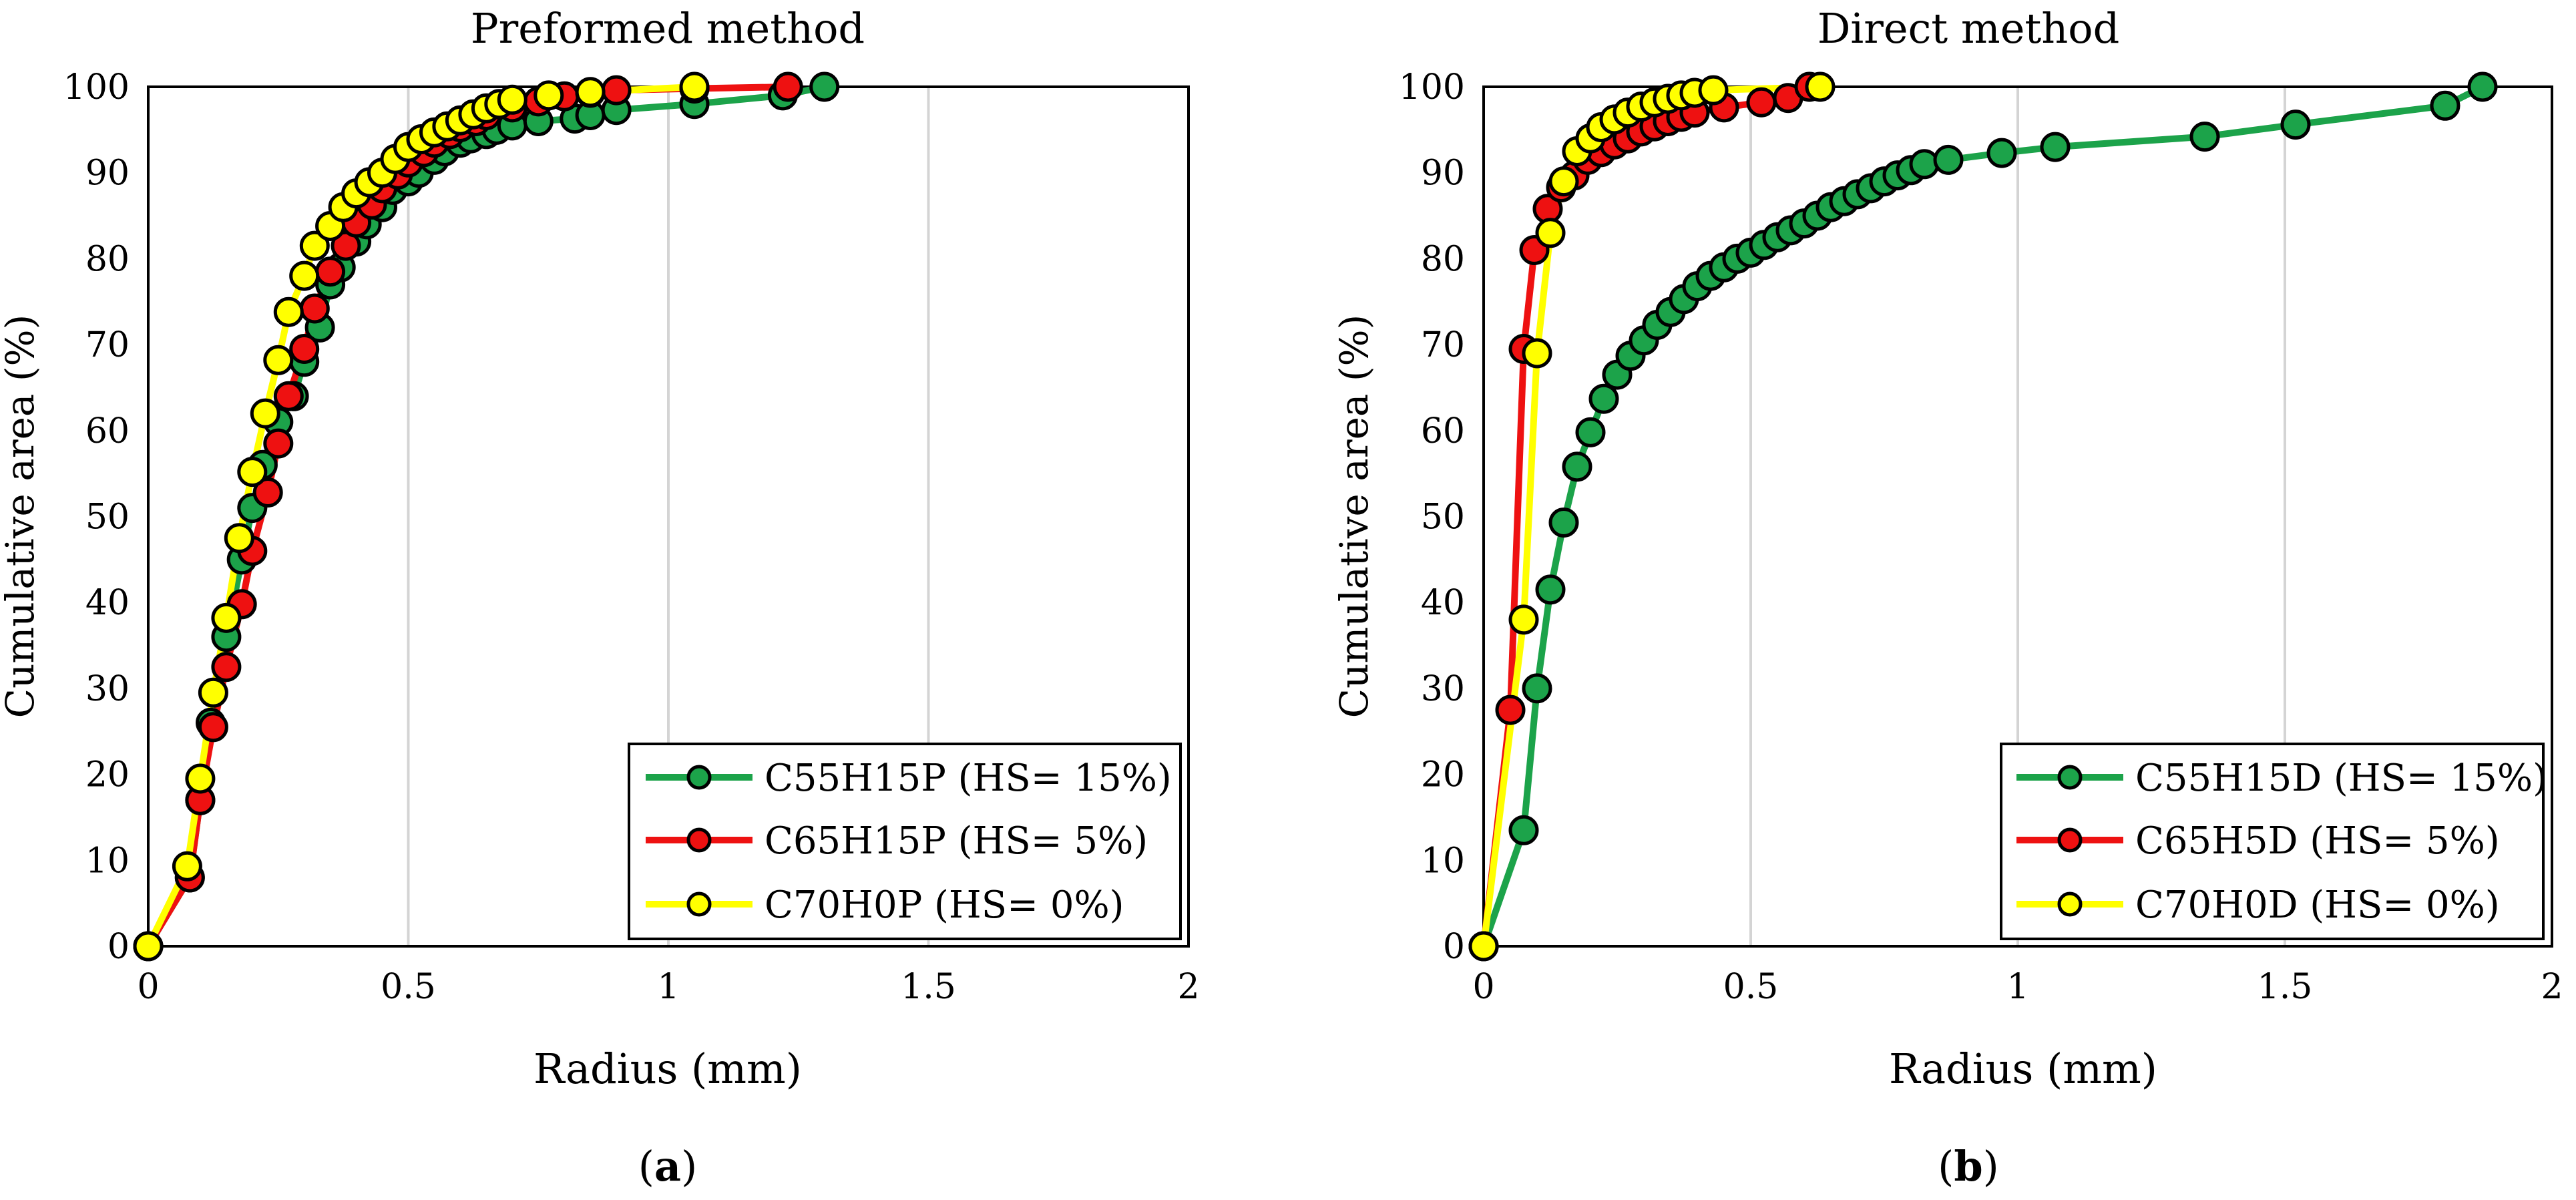 Image resolution: width=2576 pixels, height=1200 pixels. I want to click on x-tick-label: 0.5, so click(1751, 987).